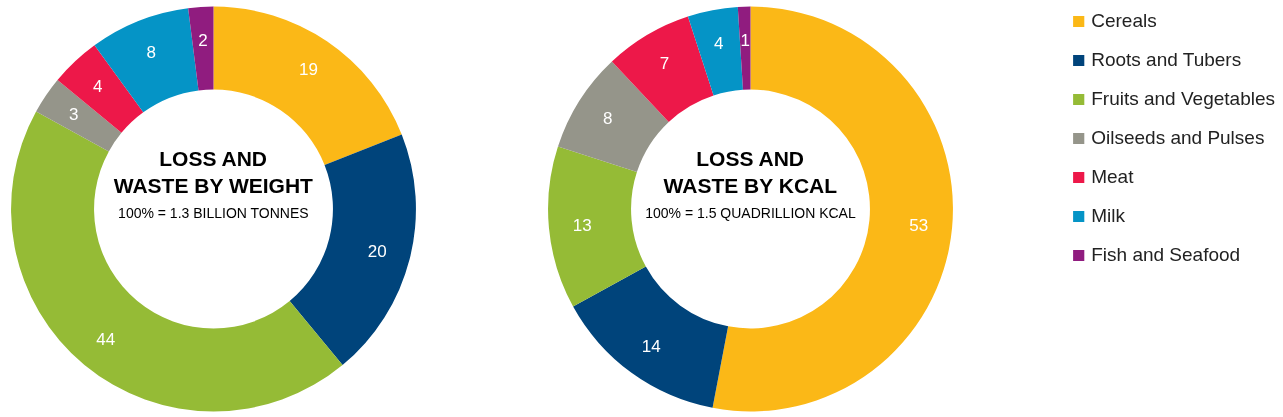  I want to click on text: 100% = 1.5 QUADRILLION KCAL, so click(750, 212).